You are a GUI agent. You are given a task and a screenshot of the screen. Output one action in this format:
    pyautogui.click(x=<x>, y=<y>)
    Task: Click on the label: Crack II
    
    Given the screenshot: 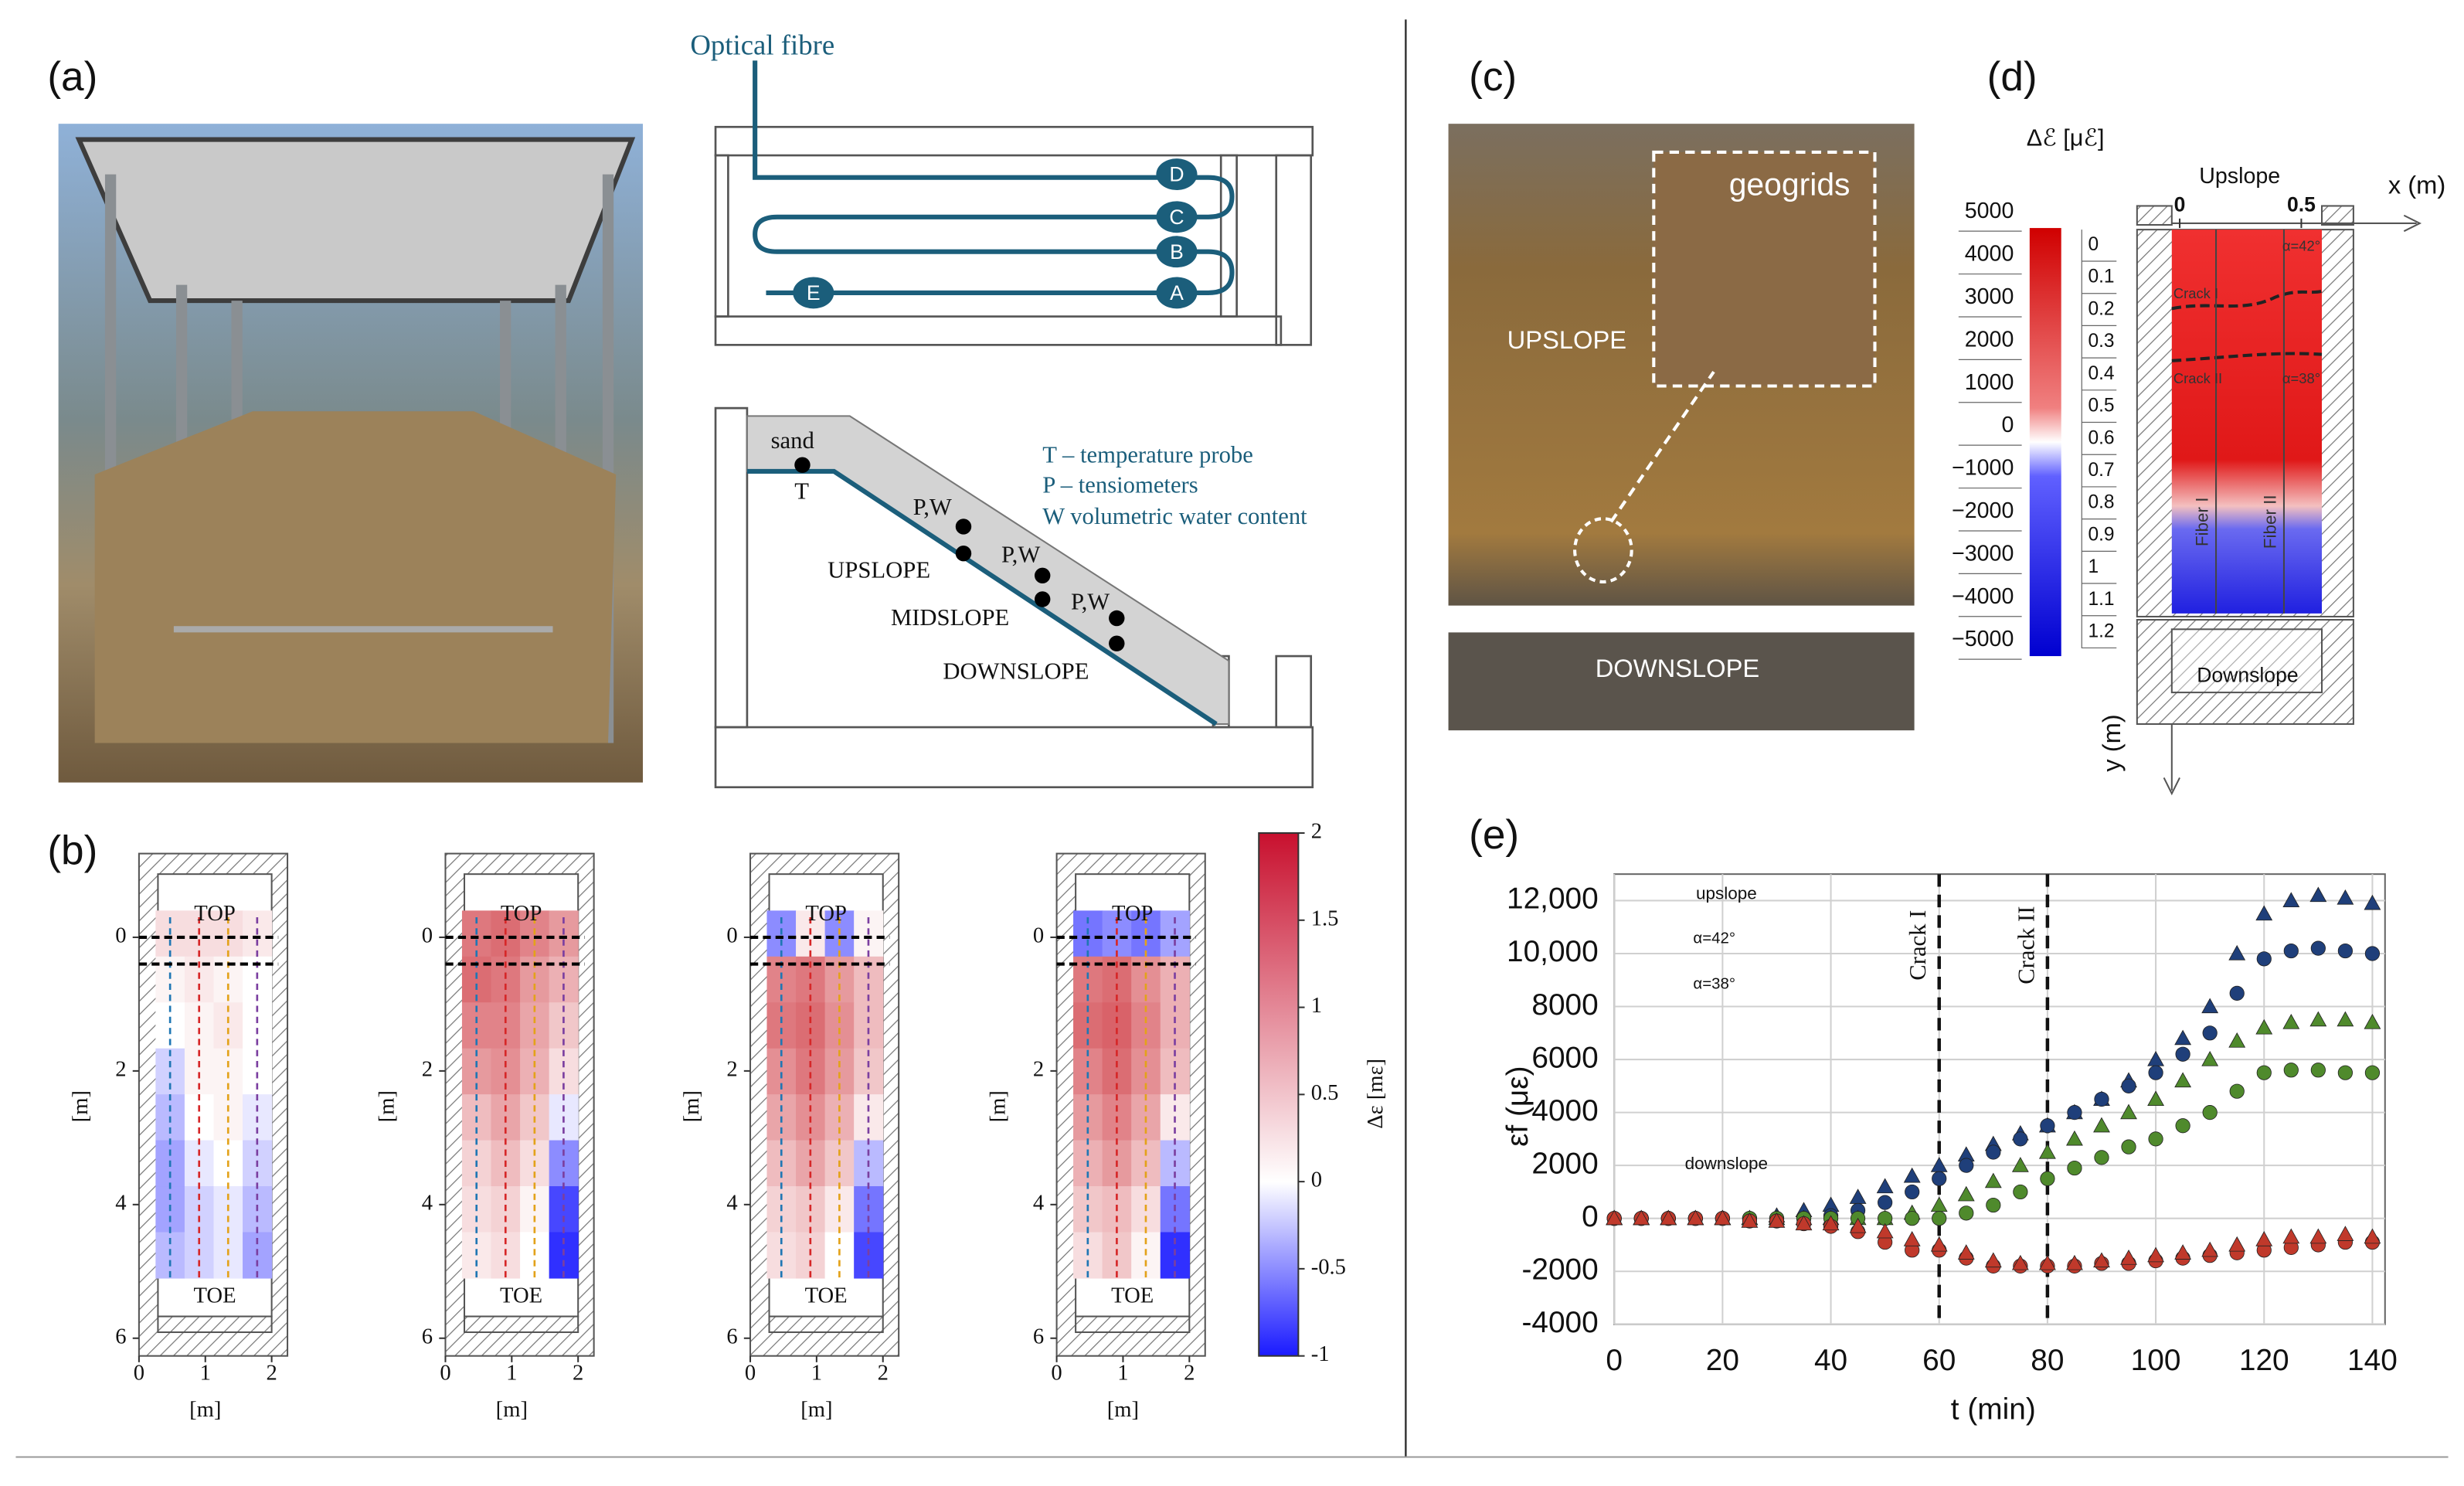 What is the action you would take?
    pyautogui.click(x=2197, y=378)
    